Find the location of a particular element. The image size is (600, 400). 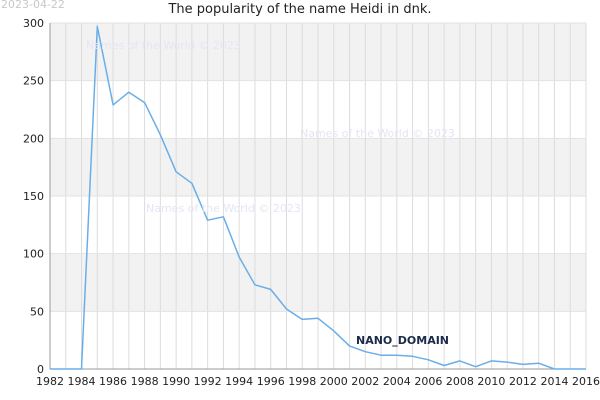

y-tick-label: 150 is located at coordinates (33, 196).